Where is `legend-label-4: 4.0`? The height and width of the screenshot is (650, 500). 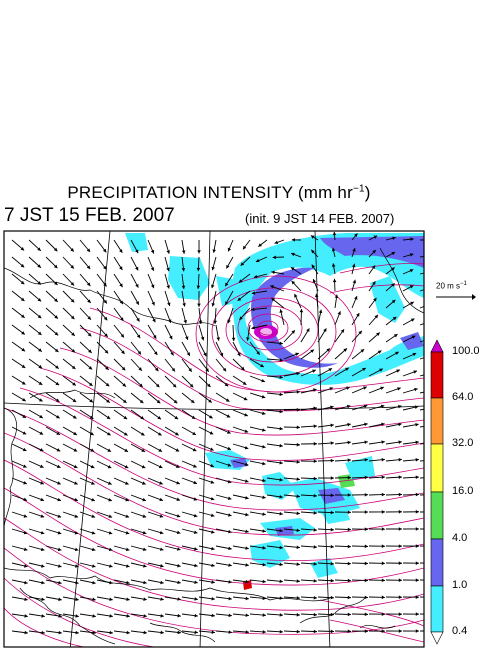
legend-label-4: 4.0 is located at coordinates (460, 538).